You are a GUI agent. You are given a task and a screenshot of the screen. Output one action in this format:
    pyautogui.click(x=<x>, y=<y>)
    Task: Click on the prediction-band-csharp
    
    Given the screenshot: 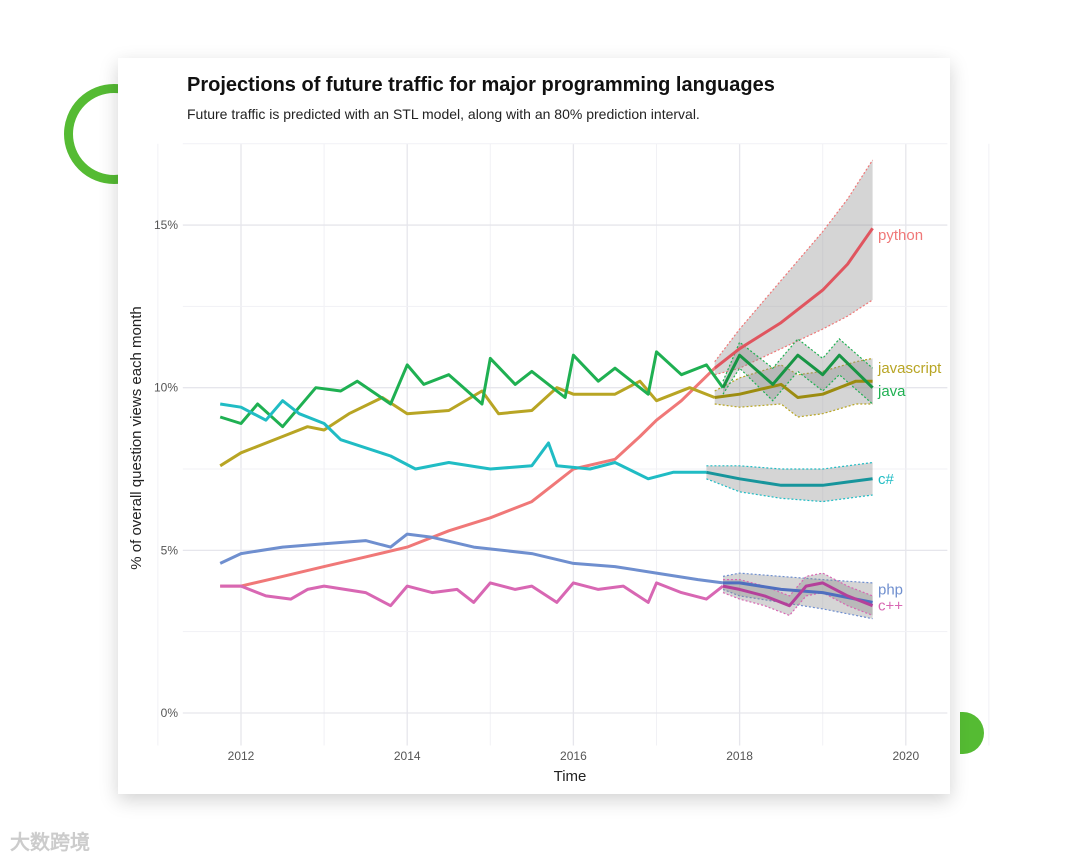 What is the action you would take?
    pyautogui.click(x=789, y=482)
    